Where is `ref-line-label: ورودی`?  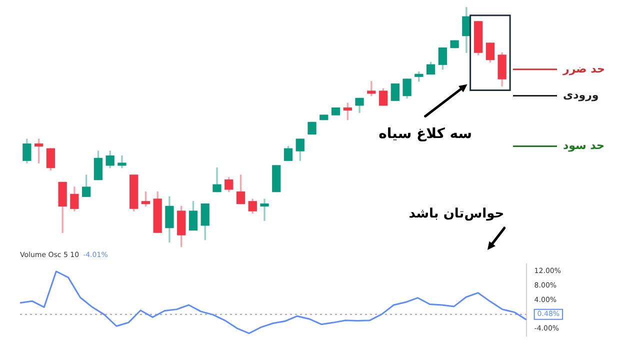 ref-line-label: ورودی is located at coordinates (581, 95).